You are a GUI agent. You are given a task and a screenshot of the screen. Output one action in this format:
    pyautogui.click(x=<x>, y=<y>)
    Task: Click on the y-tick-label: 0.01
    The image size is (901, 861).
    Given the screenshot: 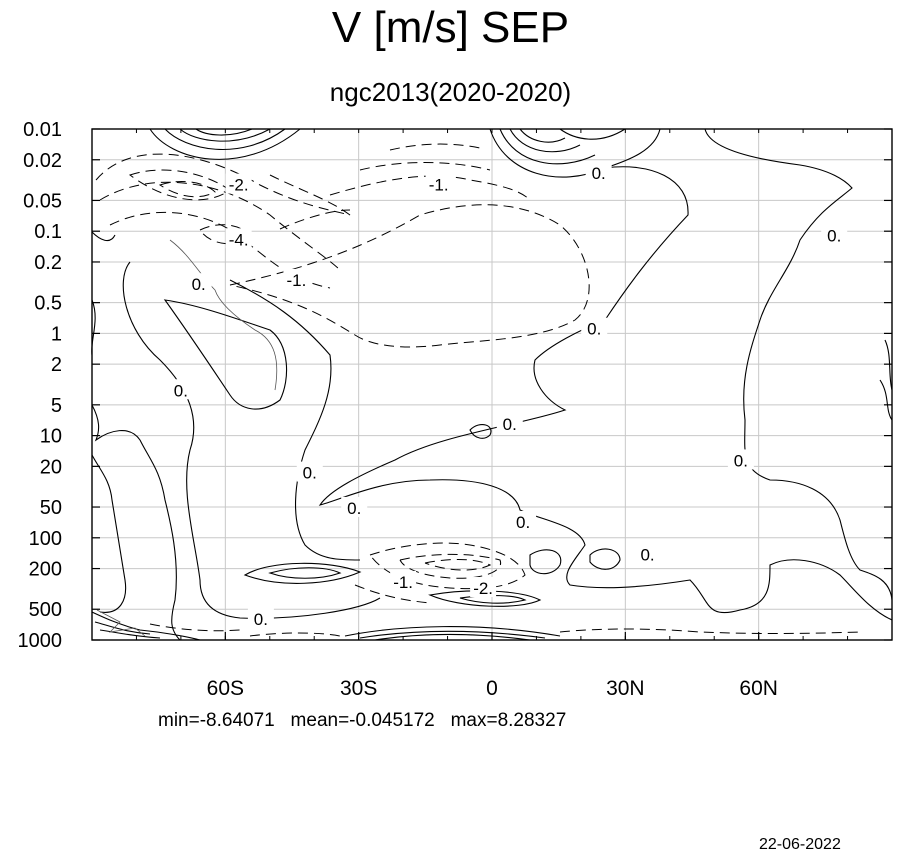 What is the action you would take?
    pyautogui.click(x=42, y=130)
    